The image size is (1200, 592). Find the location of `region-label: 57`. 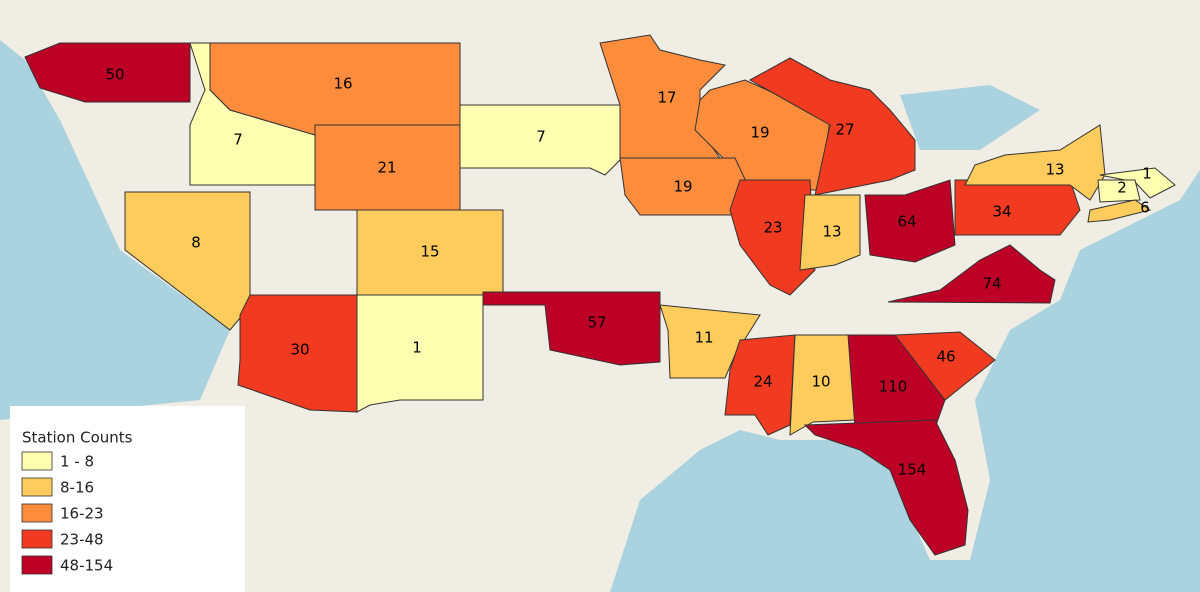

region-label: 57 is located at coordinates (596, 323).